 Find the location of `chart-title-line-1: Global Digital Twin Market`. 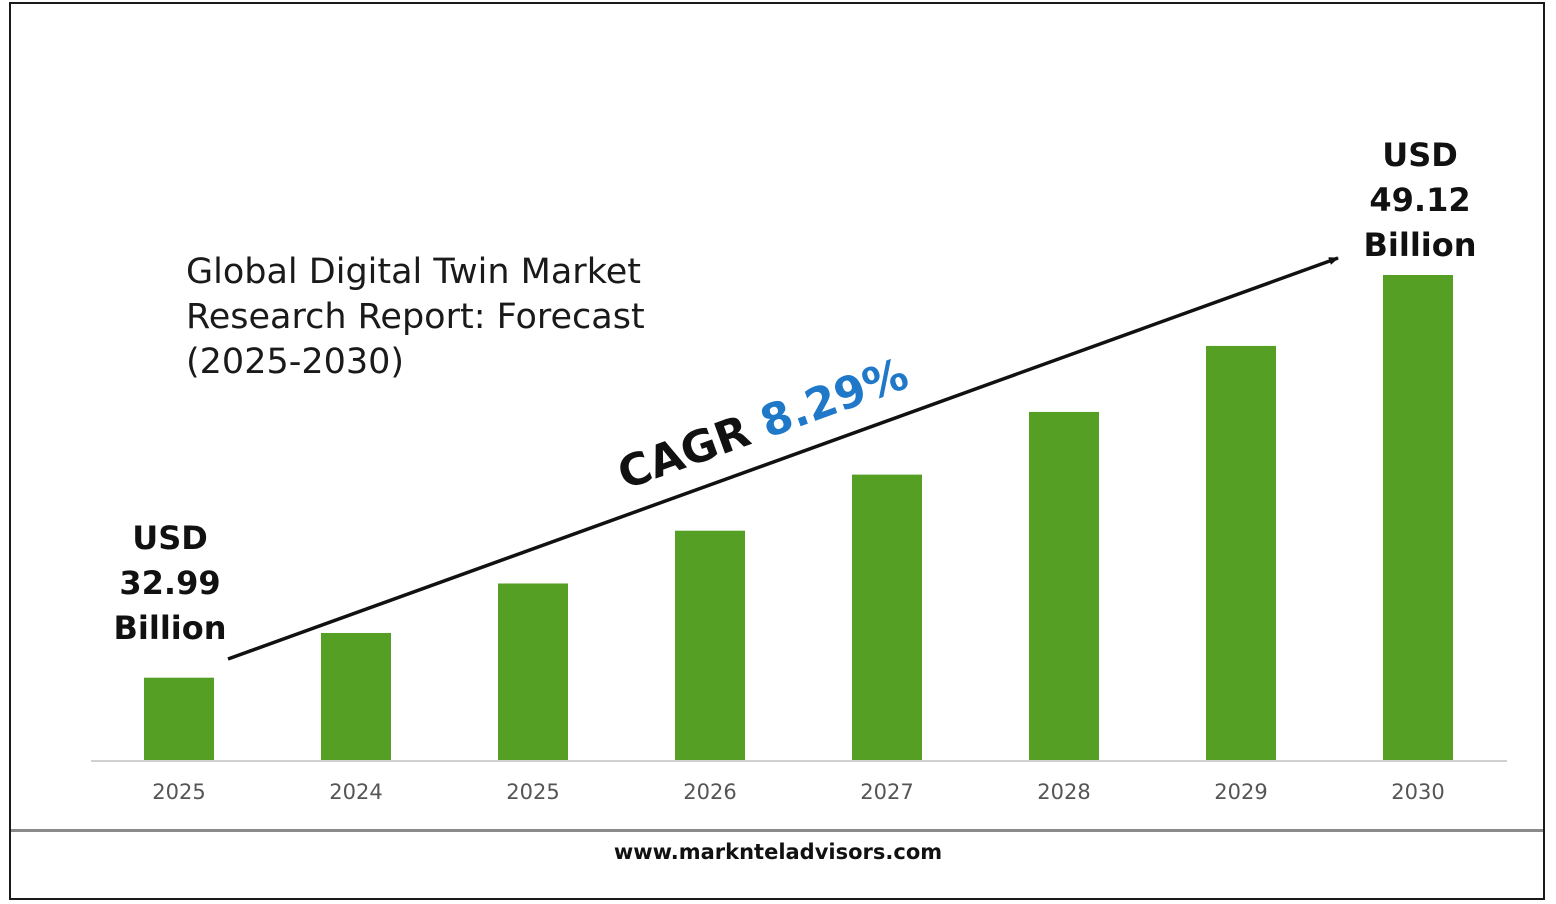

chart-title-line-1: Global Digital Twin Market is located at coordinates (413, 272).